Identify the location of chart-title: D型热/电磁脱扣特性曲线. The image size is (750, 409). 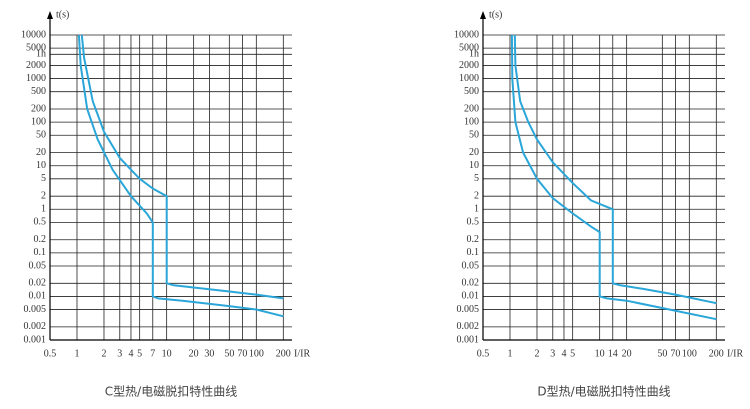
(603, 391).